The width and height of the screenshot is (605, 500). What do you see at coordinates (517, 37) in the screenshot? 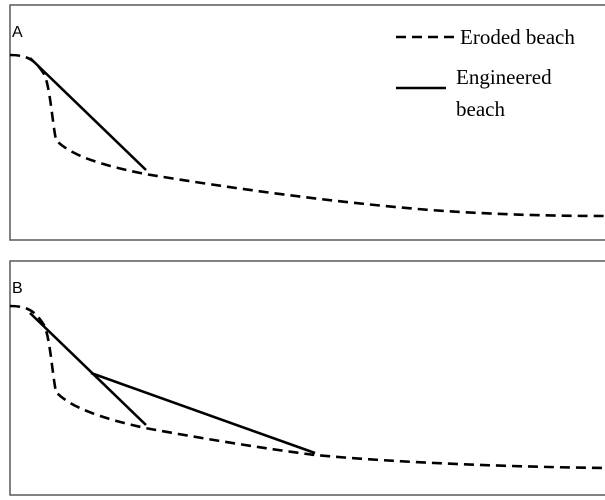
I see `legend-eroded-label: Eroded beach` at bounding box center [517, 37].